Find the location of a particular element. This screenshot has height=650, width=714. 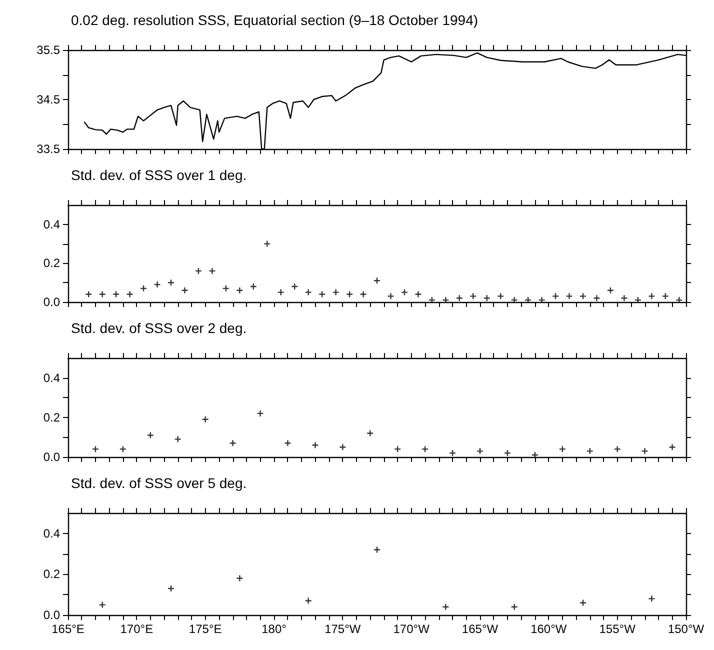

x-tick-label: 150°W is located at coordinates (686, 629).